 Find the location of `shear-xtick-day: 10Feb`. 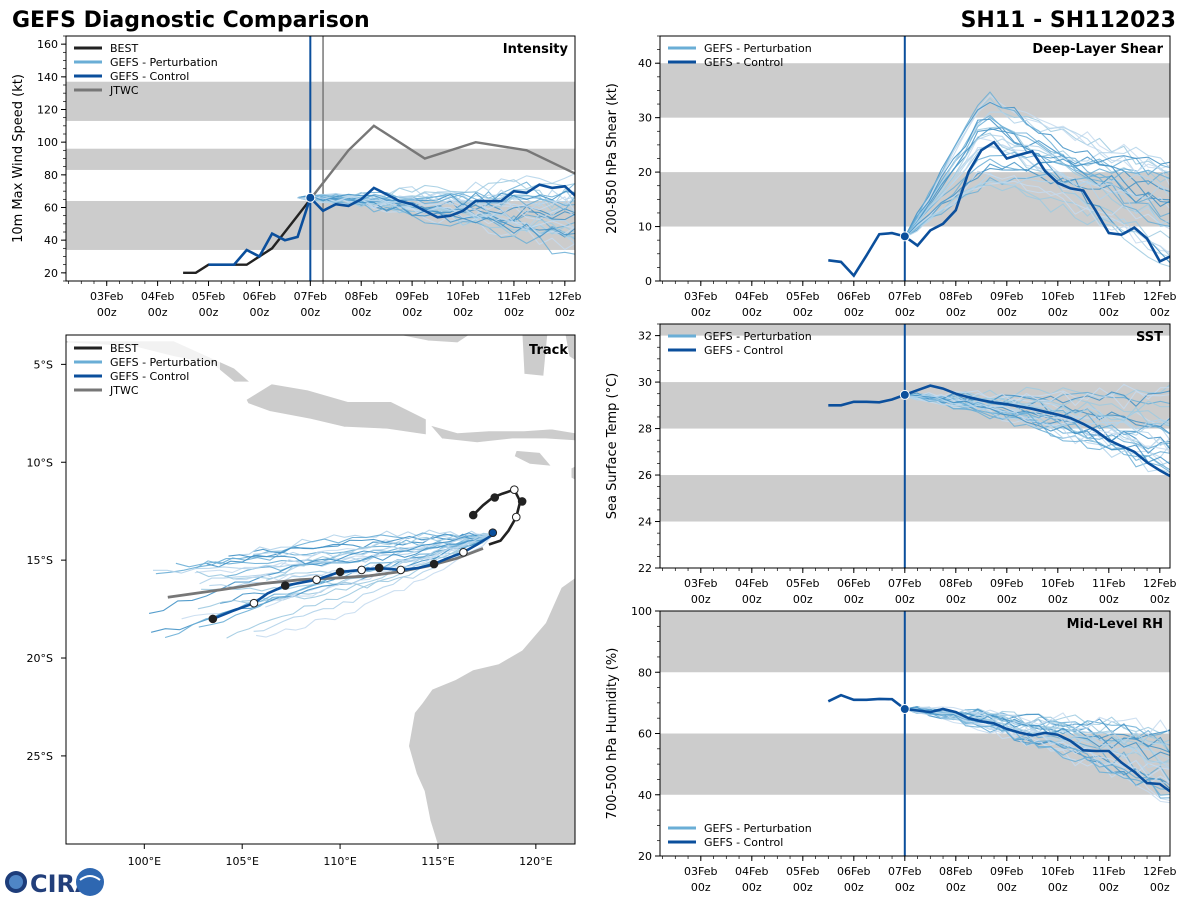

shear-xtick-day: 10Feb is located at coordinates (1057, 296).